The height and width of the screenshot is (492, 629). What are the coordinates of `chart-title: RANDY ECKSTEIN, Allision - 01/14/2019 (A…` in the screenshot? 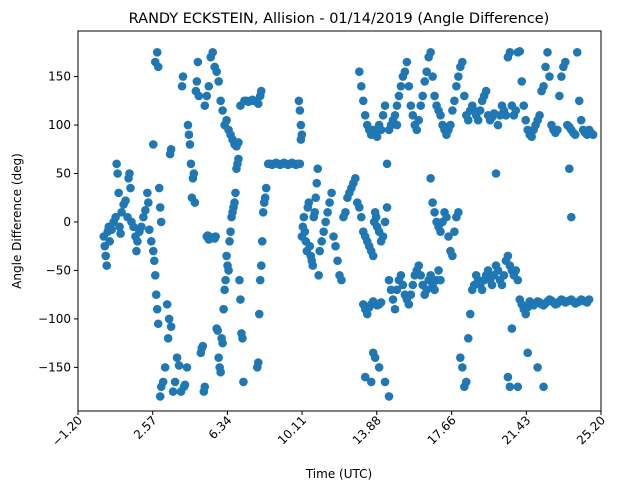 It's located at (339, 19).